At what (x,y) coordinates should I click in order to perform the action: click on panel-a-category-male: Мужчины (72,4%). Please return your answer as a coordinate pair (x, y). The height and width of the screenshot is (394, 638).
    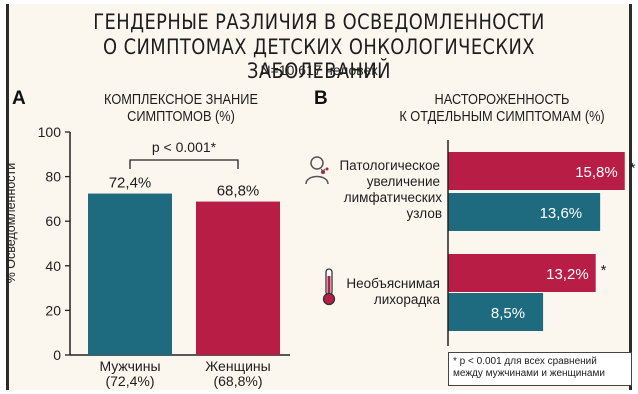
    Looking at the image, I should click on (130, 374).